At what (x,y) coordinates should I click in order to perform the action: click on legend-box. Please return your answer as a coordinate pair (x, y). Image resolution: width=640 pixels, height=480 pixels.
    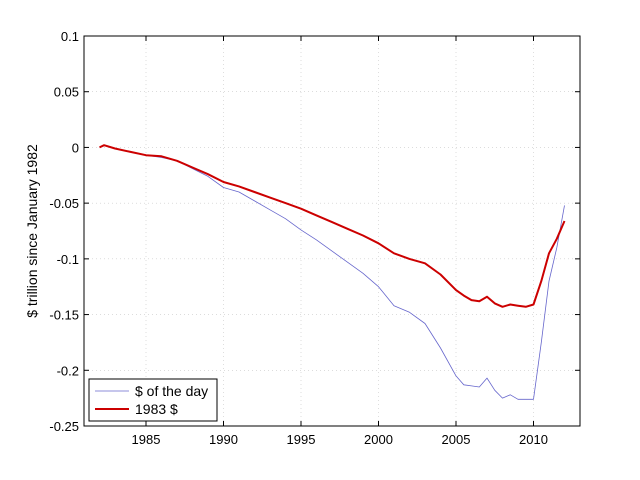
    Looking at the image, I should click on (153, 400).